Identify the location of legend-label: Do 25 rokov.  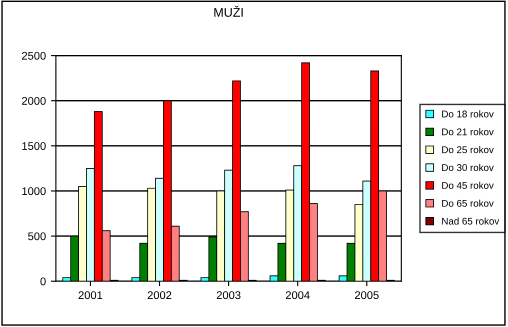
(468, 150).